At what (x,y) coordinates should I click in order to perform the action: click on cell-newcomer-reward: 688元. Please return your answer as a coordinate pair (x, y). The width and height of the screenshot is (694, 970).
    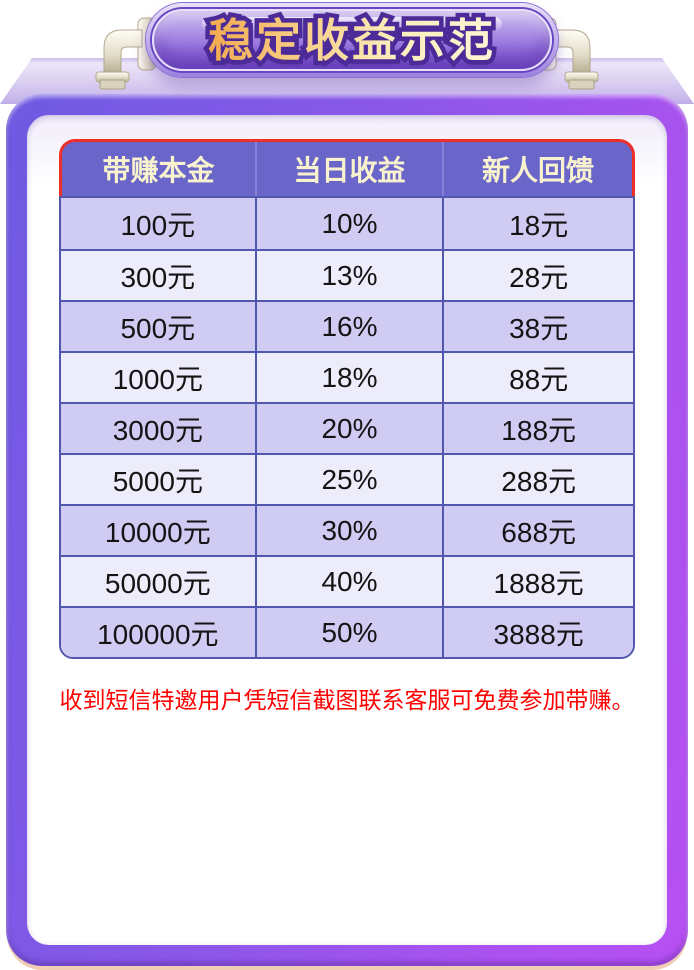
    Looking at the image, I should click on (537, 530).